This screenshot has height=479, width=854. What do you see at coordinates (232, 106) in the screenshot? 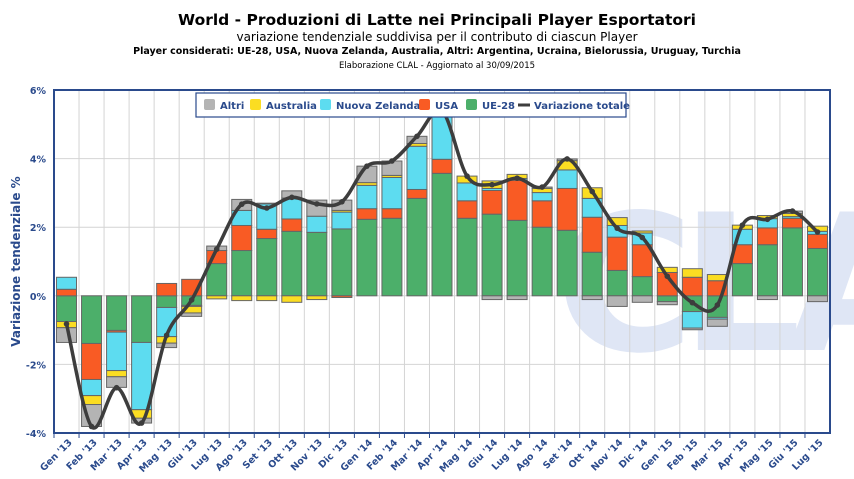
I see `legend-label: Altri` at bounding box center [232, 106].